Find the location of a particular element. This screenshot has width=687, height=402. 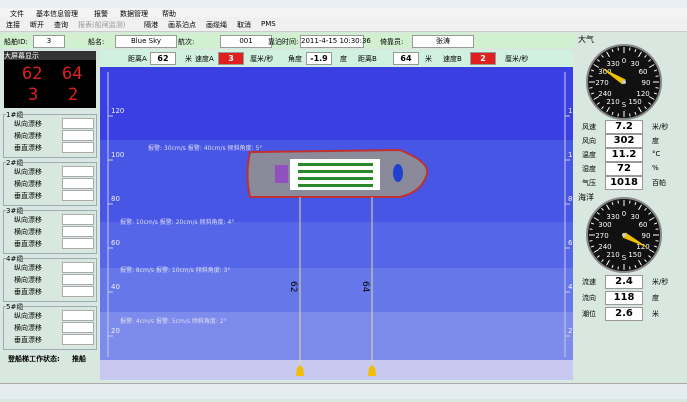

reading-value: 1018 is located at coordinates (624, 183).